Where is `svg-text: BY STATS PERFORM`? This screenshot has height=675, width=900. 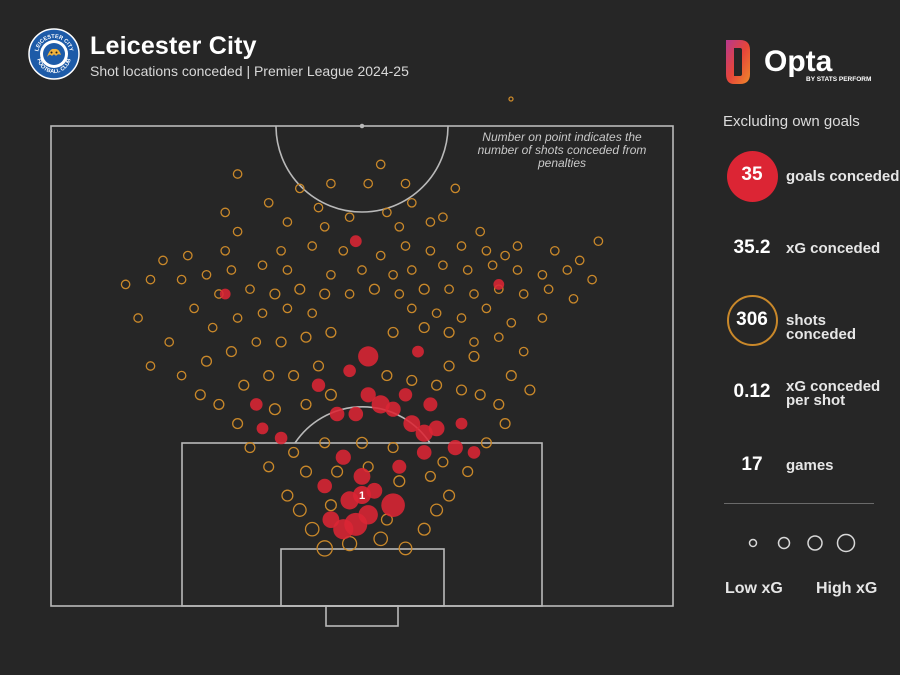
svg-text: BY STATS PERFORM is located at coordinates (838, 79).